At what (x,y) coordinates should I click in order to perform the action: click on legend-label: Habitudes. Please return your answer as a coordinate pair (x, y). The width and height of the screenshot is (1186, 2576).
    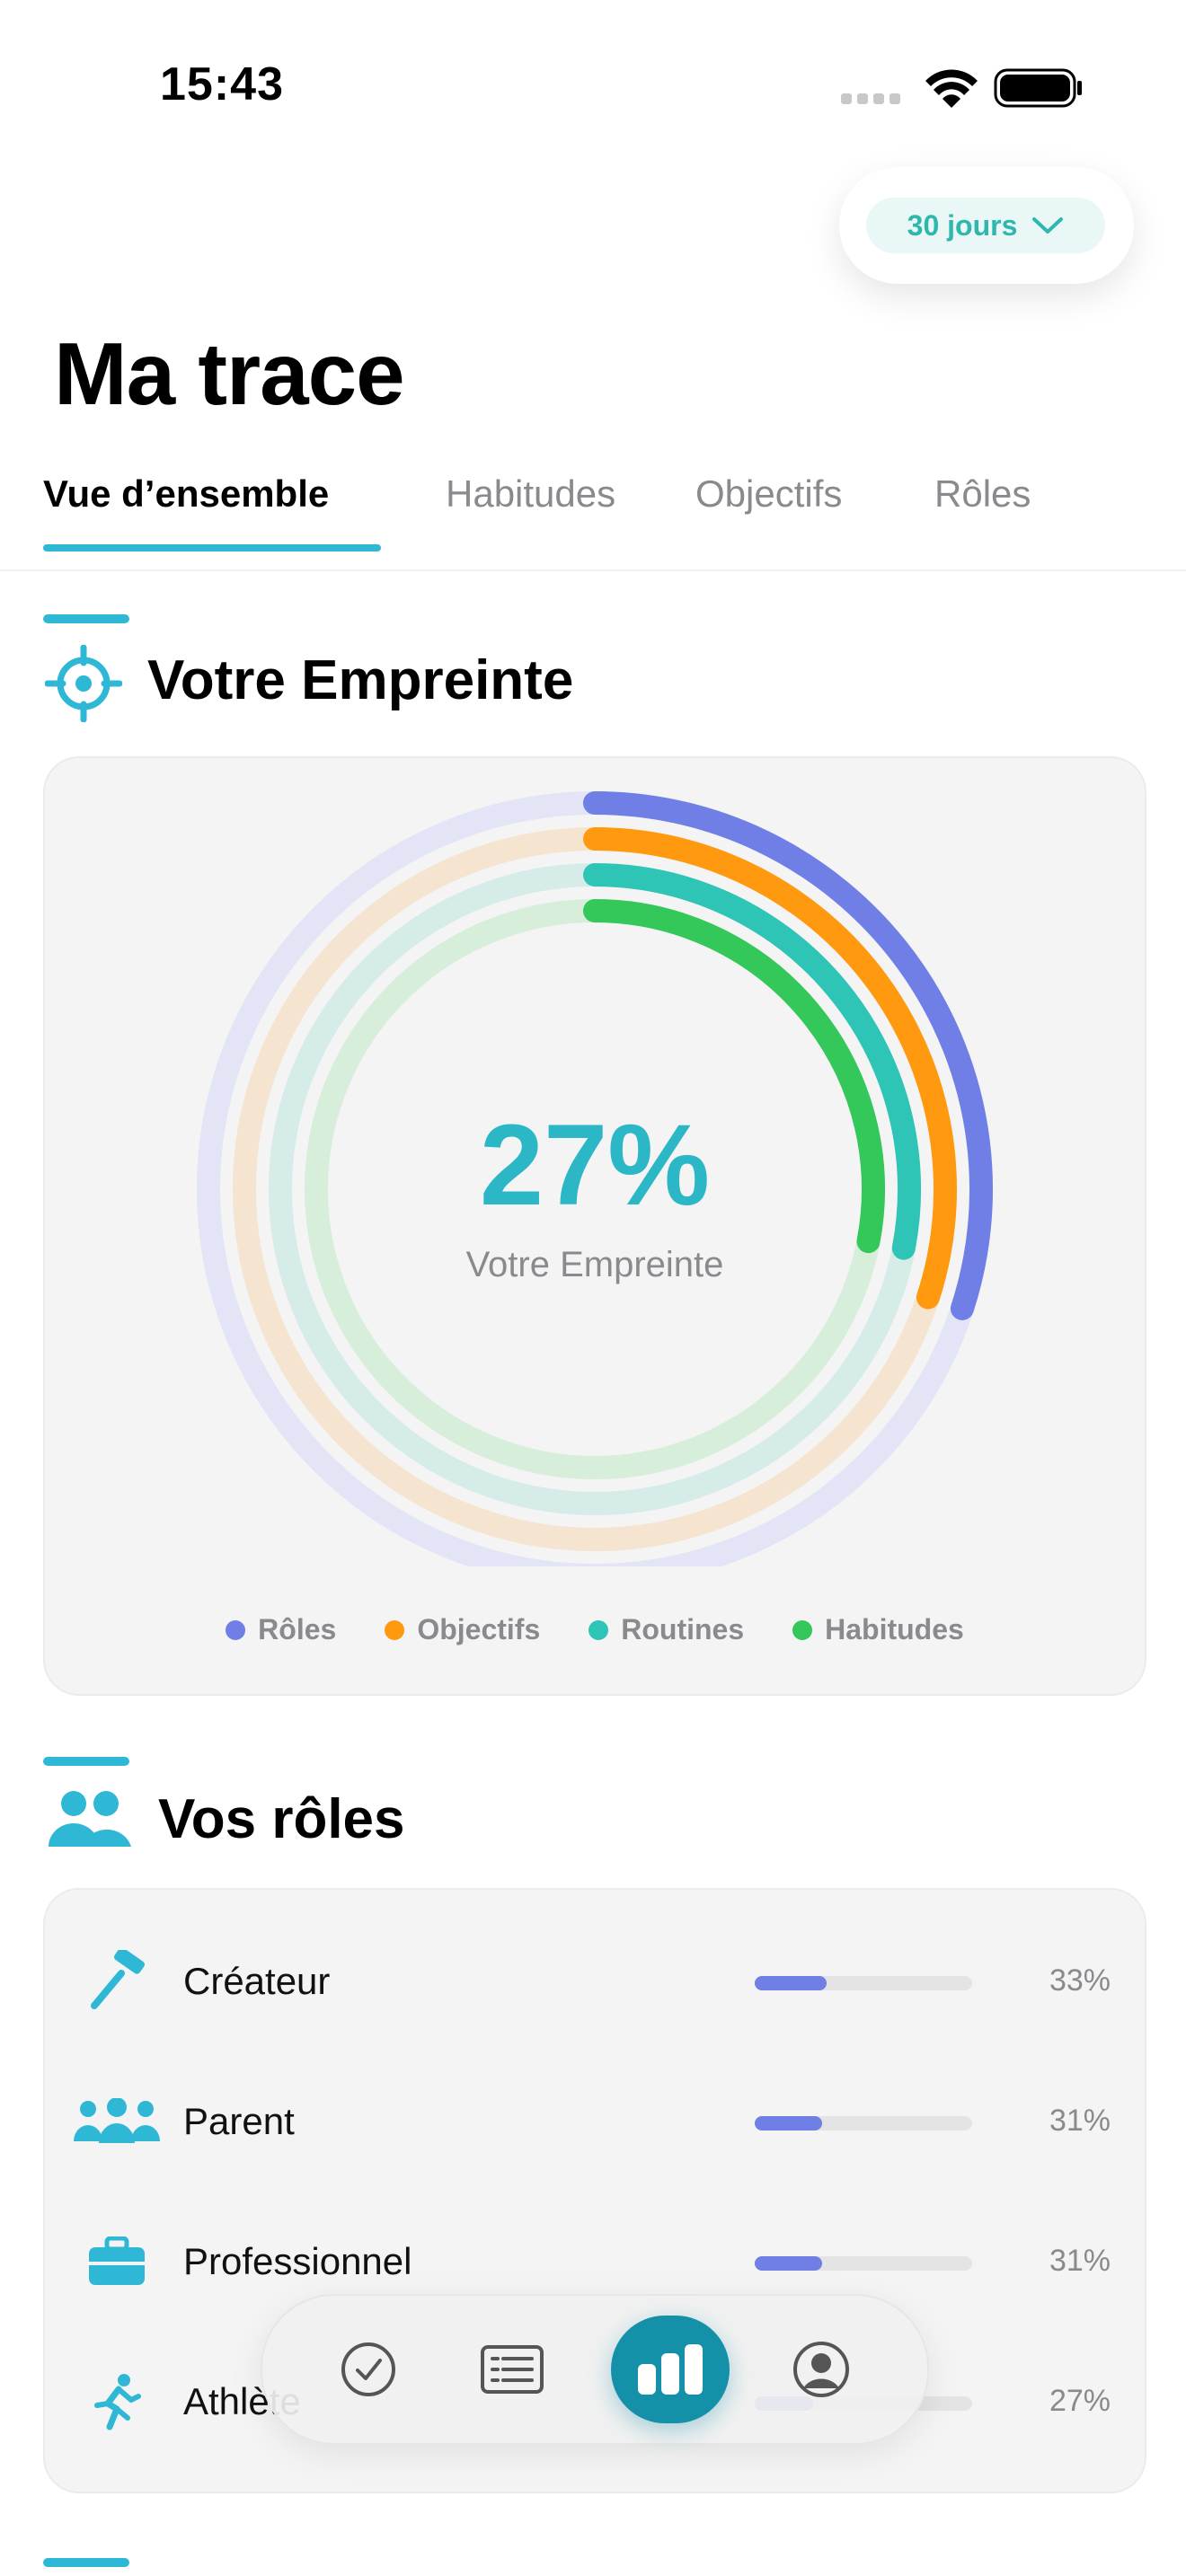
    Looking at the image, I should click on (894, 1629).